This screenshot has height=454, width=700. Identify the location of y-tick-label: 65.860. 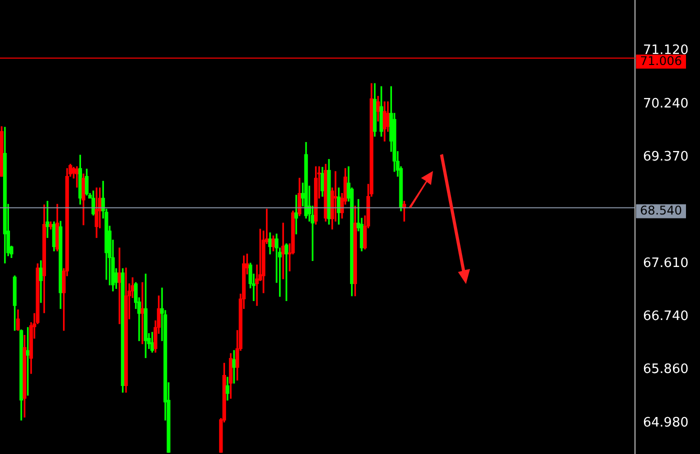
(665, 370).